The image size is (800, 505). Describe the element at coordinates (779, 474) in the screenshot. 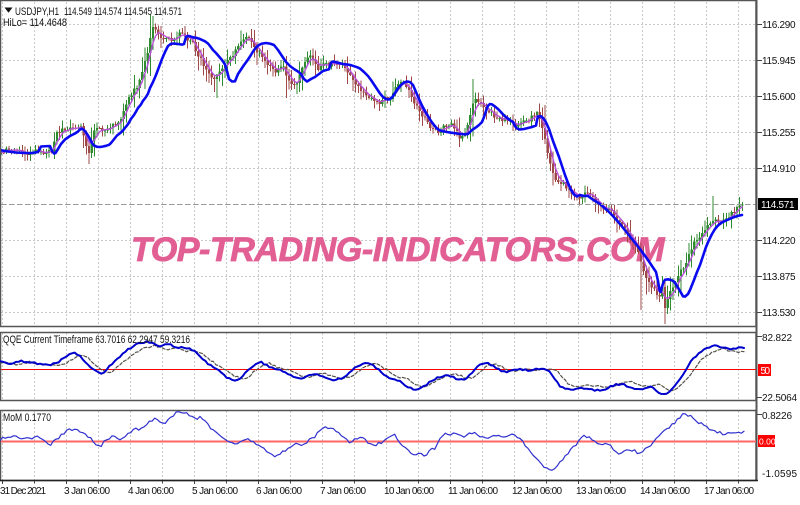

I see `svg-text: -1.0595` at that location.